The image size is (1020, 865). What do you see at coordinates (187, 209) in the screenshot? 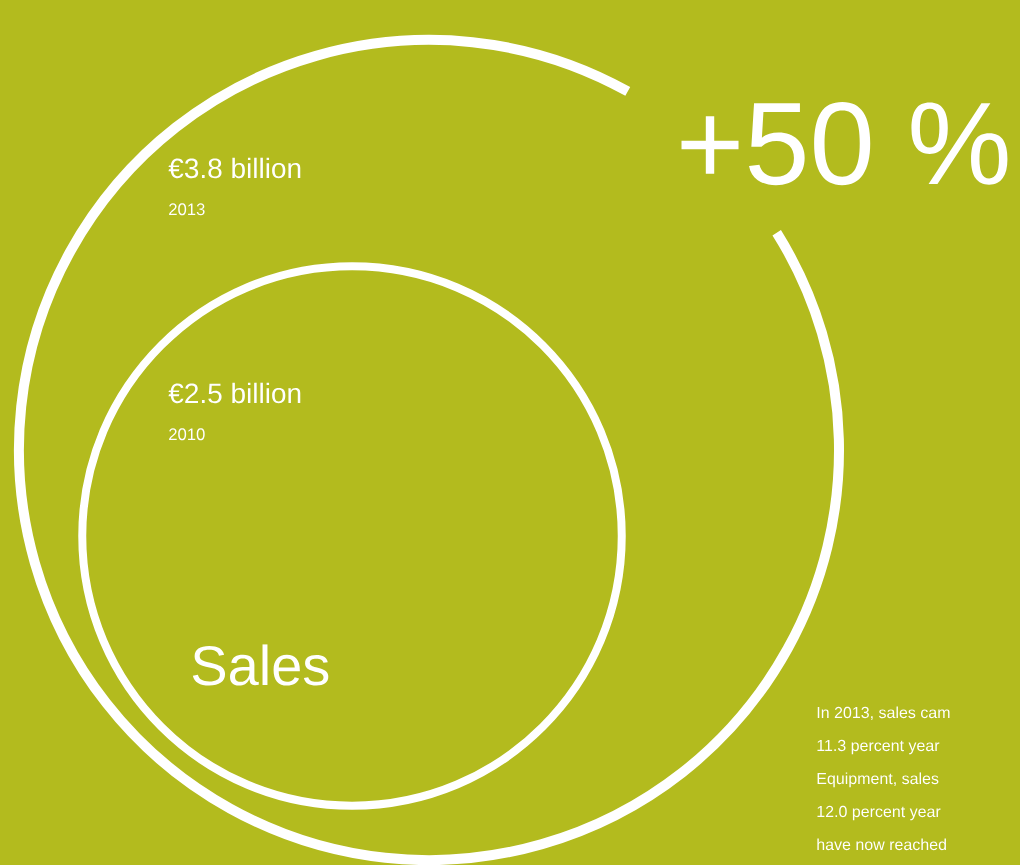
I see `category-label: 2013` at bounding box center [187, 209].